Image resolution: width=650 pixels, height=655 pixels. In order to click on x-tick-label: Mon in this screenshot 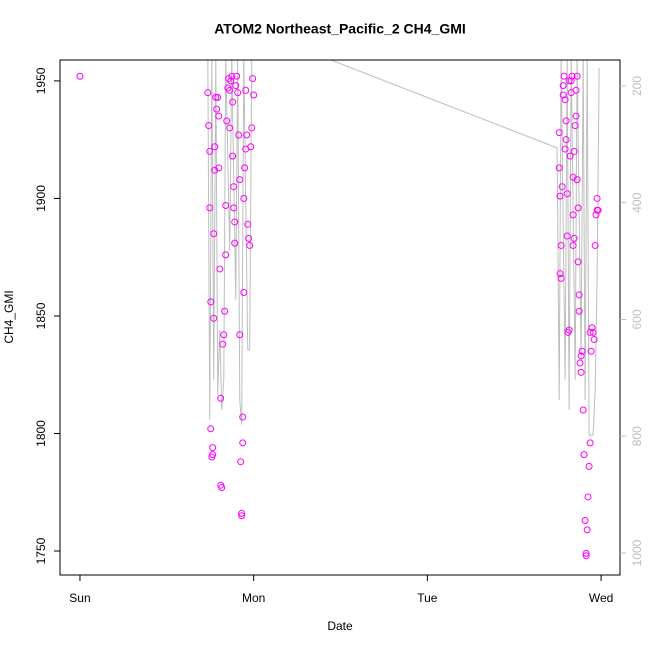, I will do `click(253, 598)`.